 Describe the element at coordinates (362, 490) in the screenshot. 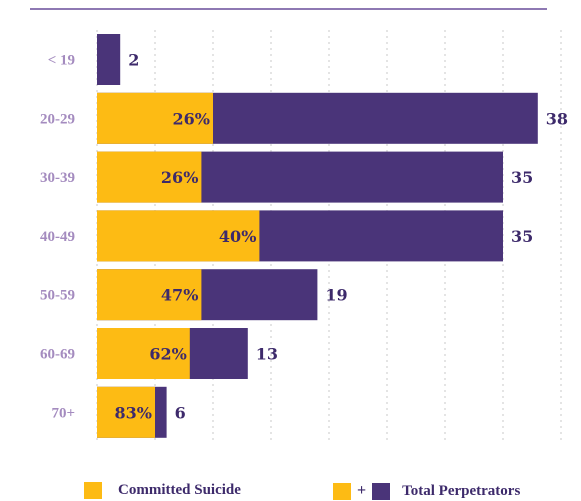

I see `legend-plus: +` at that location.